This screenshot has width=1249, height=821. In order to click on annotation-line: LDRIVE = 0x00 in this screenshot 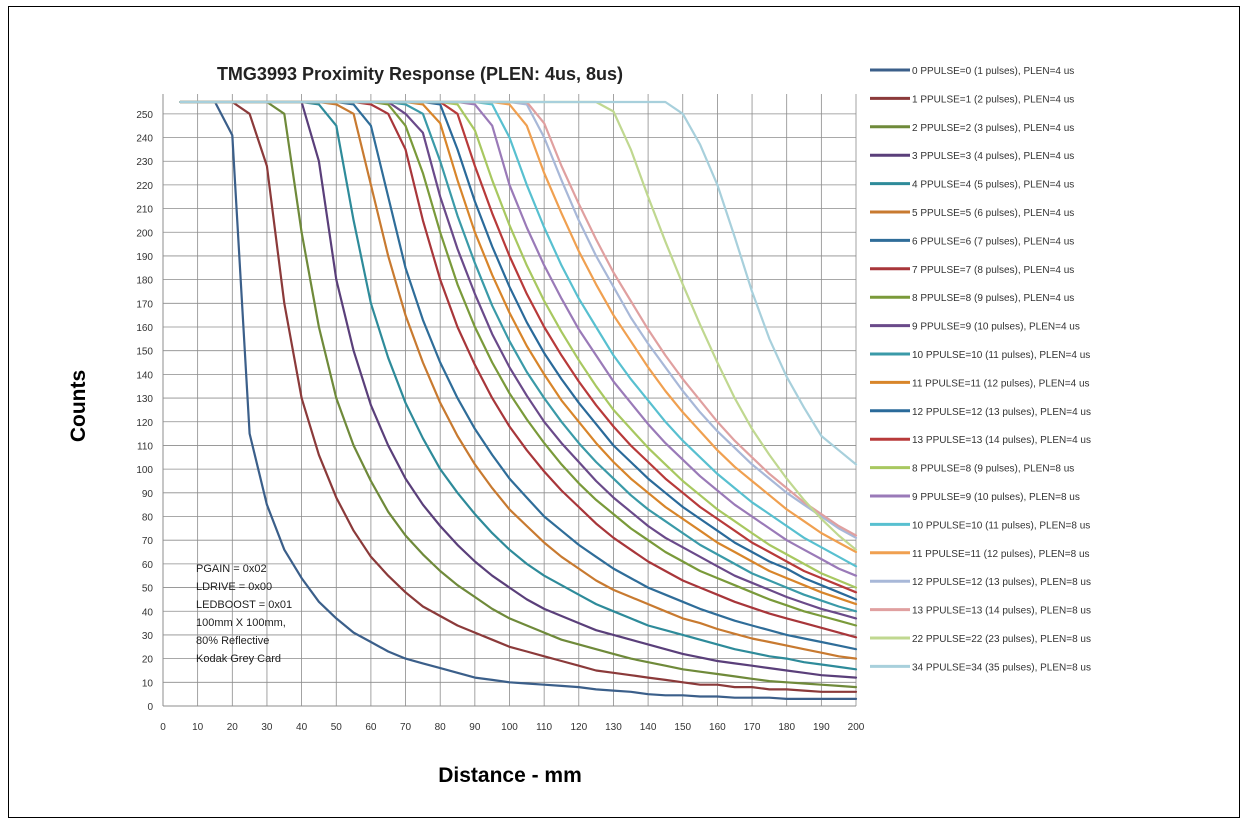, I will do `click(234, 587)`.